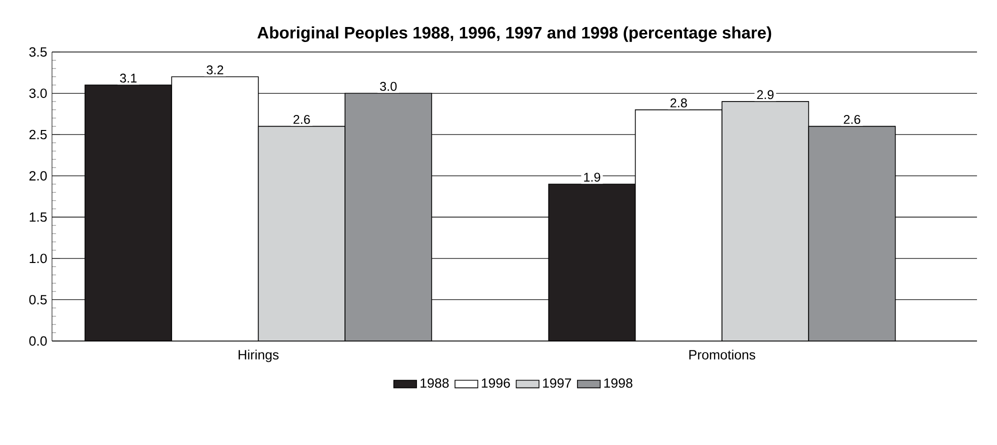  Describe the element at coordinates (258, 356) in the screenshot. I see `x-tick-label: Hirings` at that location.